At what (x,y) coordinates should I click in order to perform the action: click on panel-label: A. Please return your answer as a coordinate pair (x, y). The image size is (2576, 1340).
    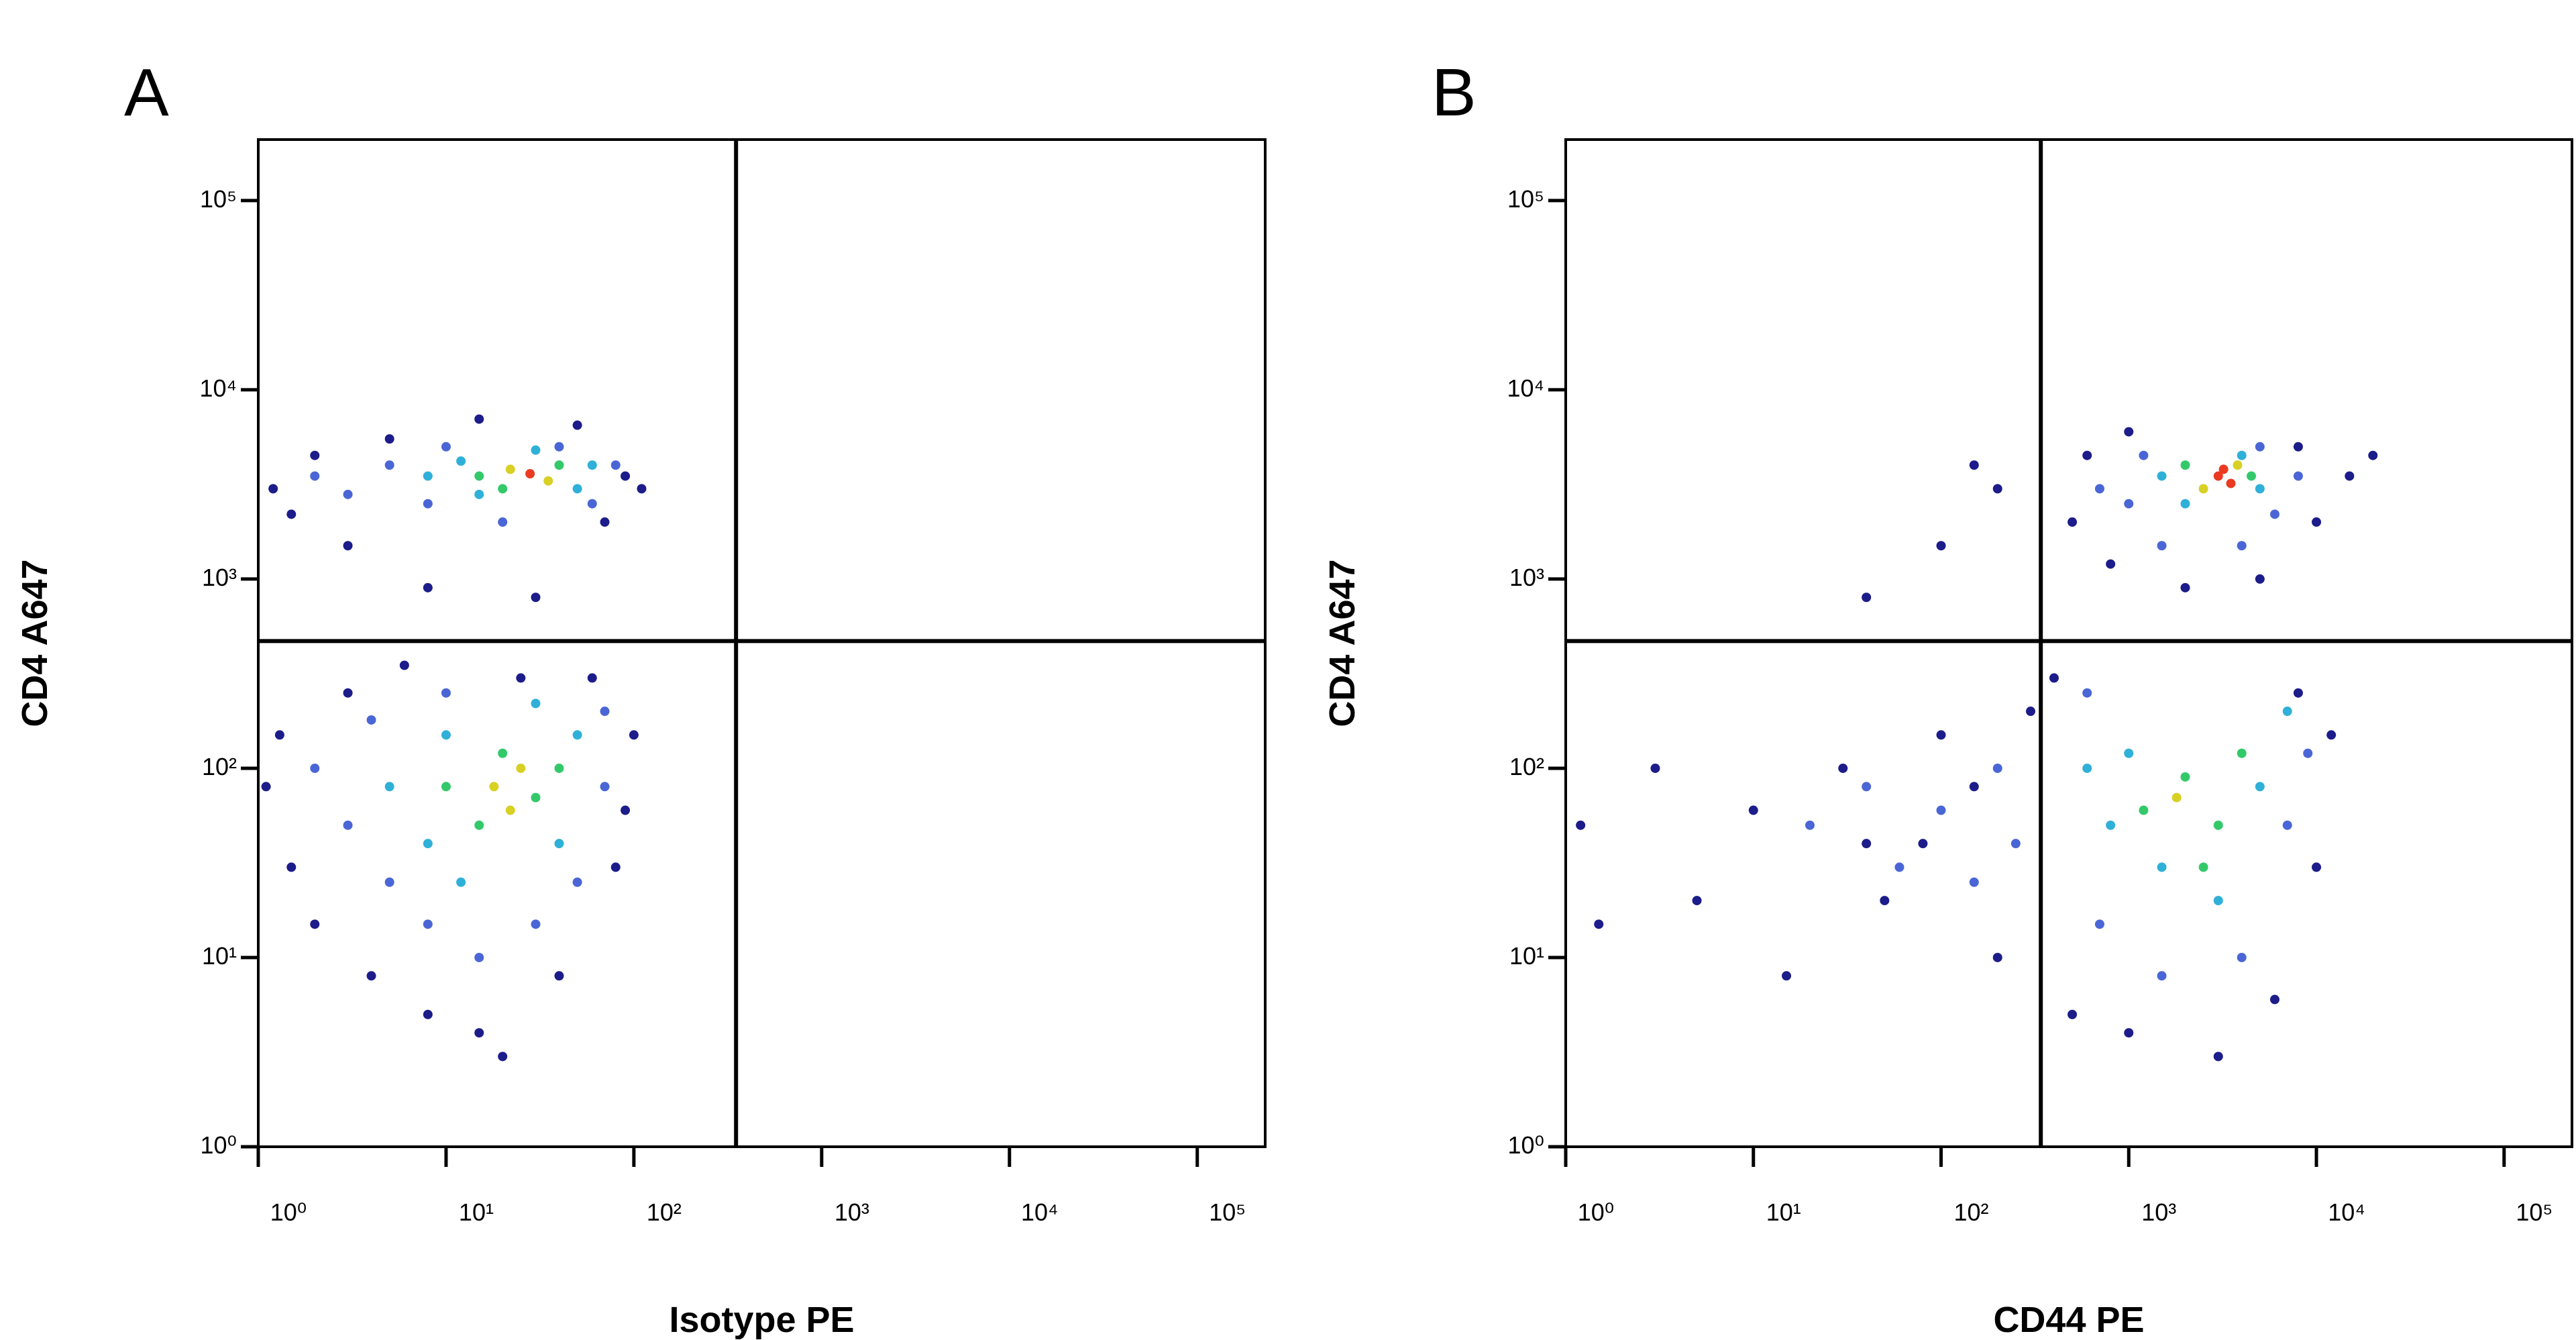
    Looking at the image, I should click on (146, 92).